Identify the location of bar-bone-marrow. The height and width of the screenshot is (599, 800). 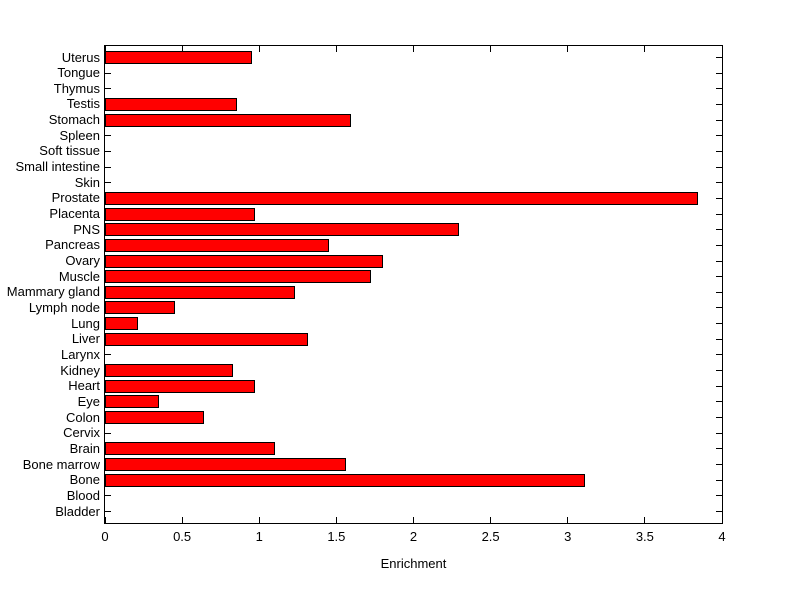
(226, 465).